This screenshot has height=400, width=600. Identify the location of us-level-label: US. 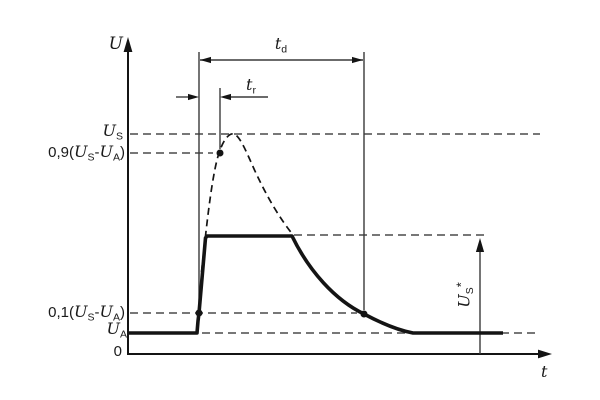
(113, 132).